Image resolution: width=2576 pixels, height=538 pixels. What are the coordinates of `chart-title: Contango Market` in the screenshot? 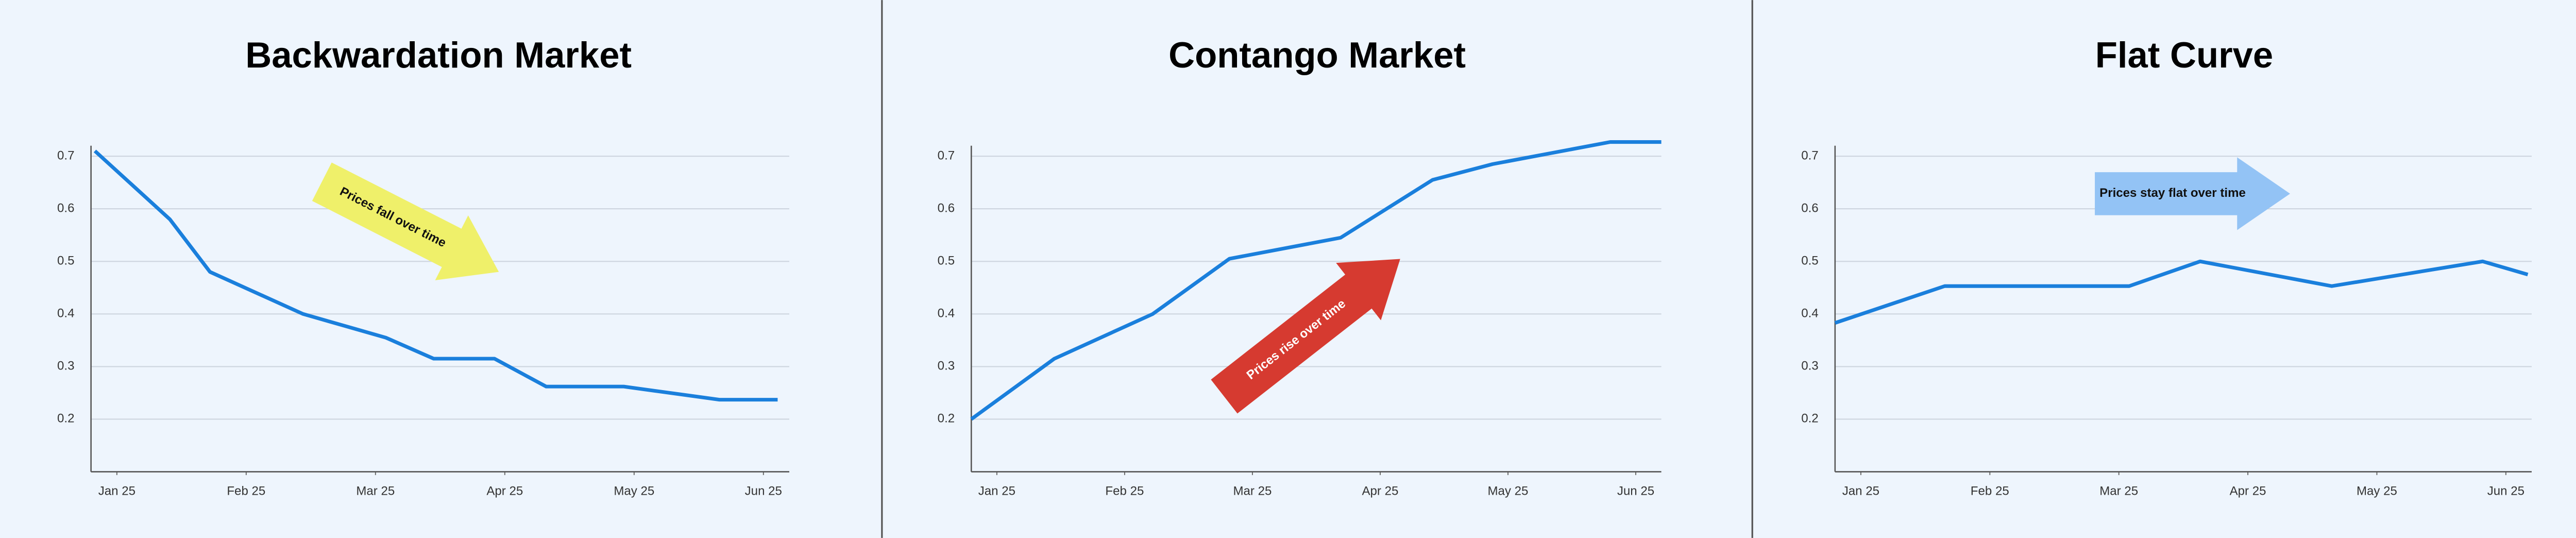 It's located at (1317, 55).